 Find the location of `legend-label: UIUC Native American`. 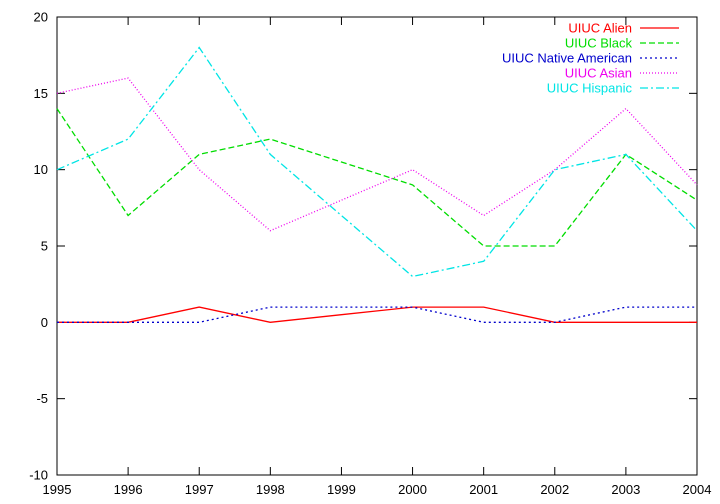

legend-label: UIUC Native American is located at coordinates (567, 58).